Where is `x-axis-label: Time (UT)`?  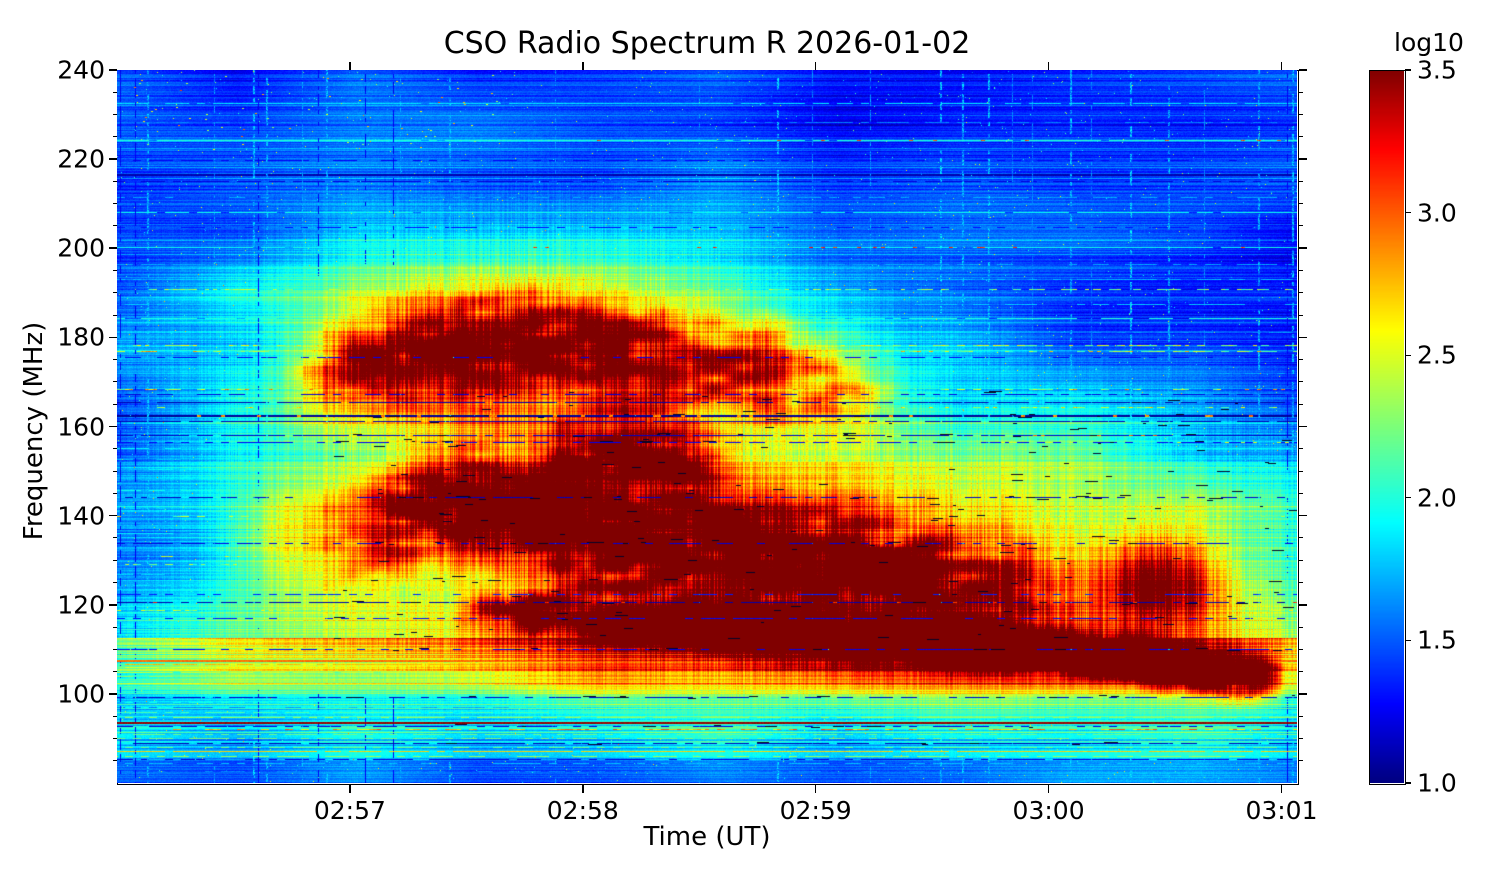
x-axis-label: Time (UT) is located at coordinates (707, 837).